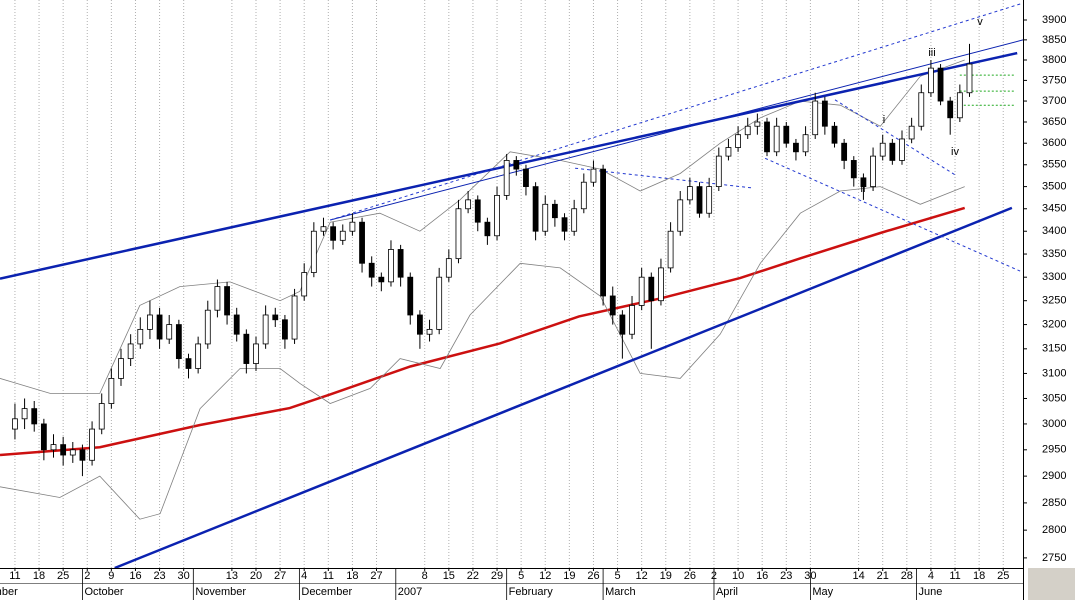 Image resolution: width=1075 pixels, height=600 pixels. Describe the element at coordinates (1054, 80) in the screenshot. I see `y-tick-label: 3750` at that location.